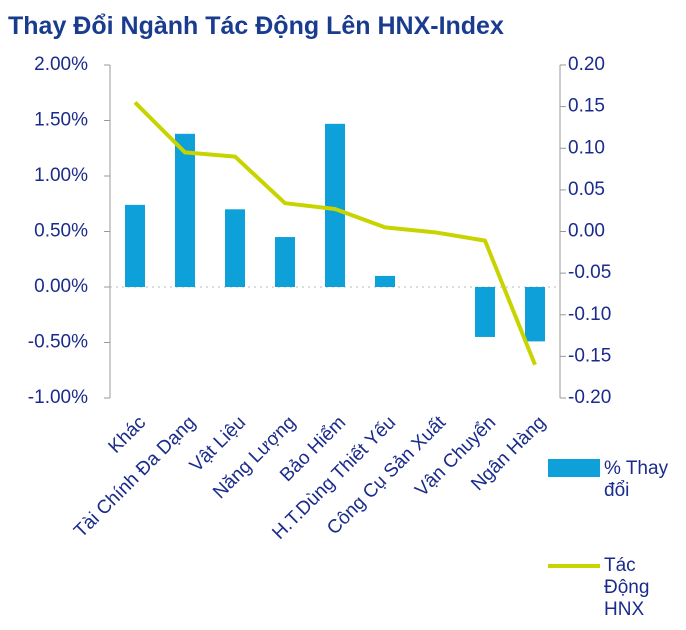 The width and height of the screenshot is (686, 630). I want to click on y2-tick-label: -0.15, so click(589, 355).